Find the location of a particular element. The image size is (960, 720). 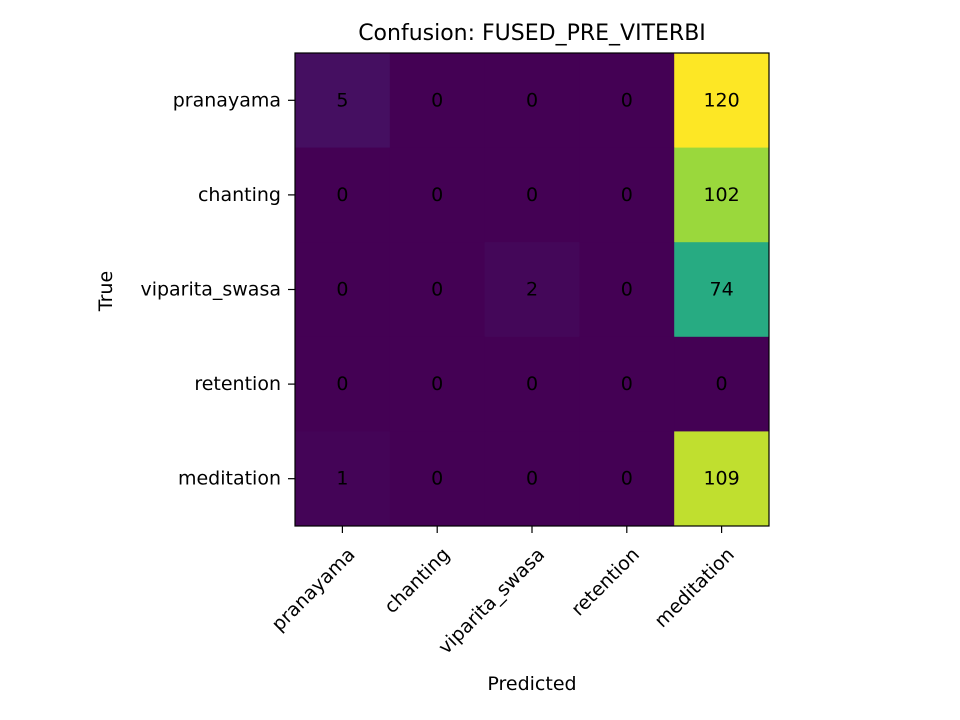

cell-value-label: 120 is located at coordinates (721, 100).